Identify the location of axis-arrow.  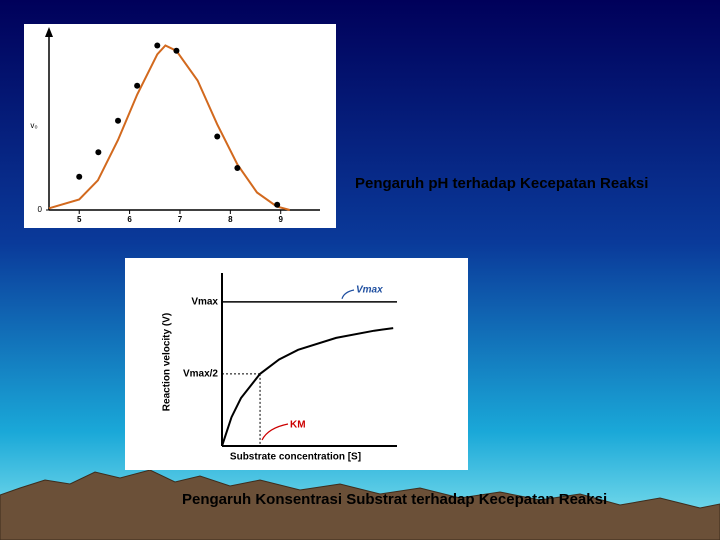
(49, 32).